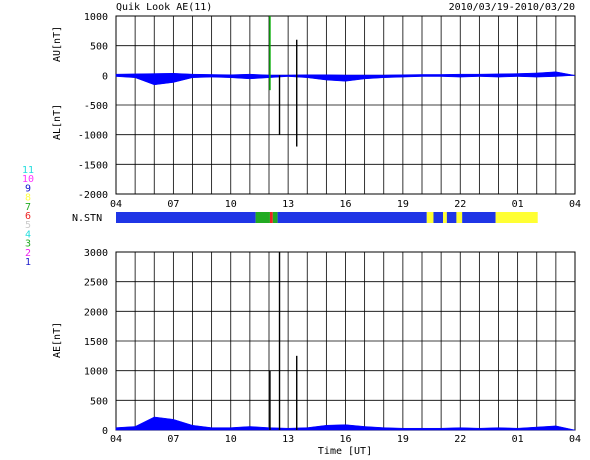 The width and height of the screenshot is (590, 460). What do you see at coordinates (345, 73) in the screenshot?
I see `au-series` at bounding box center [345, 73].